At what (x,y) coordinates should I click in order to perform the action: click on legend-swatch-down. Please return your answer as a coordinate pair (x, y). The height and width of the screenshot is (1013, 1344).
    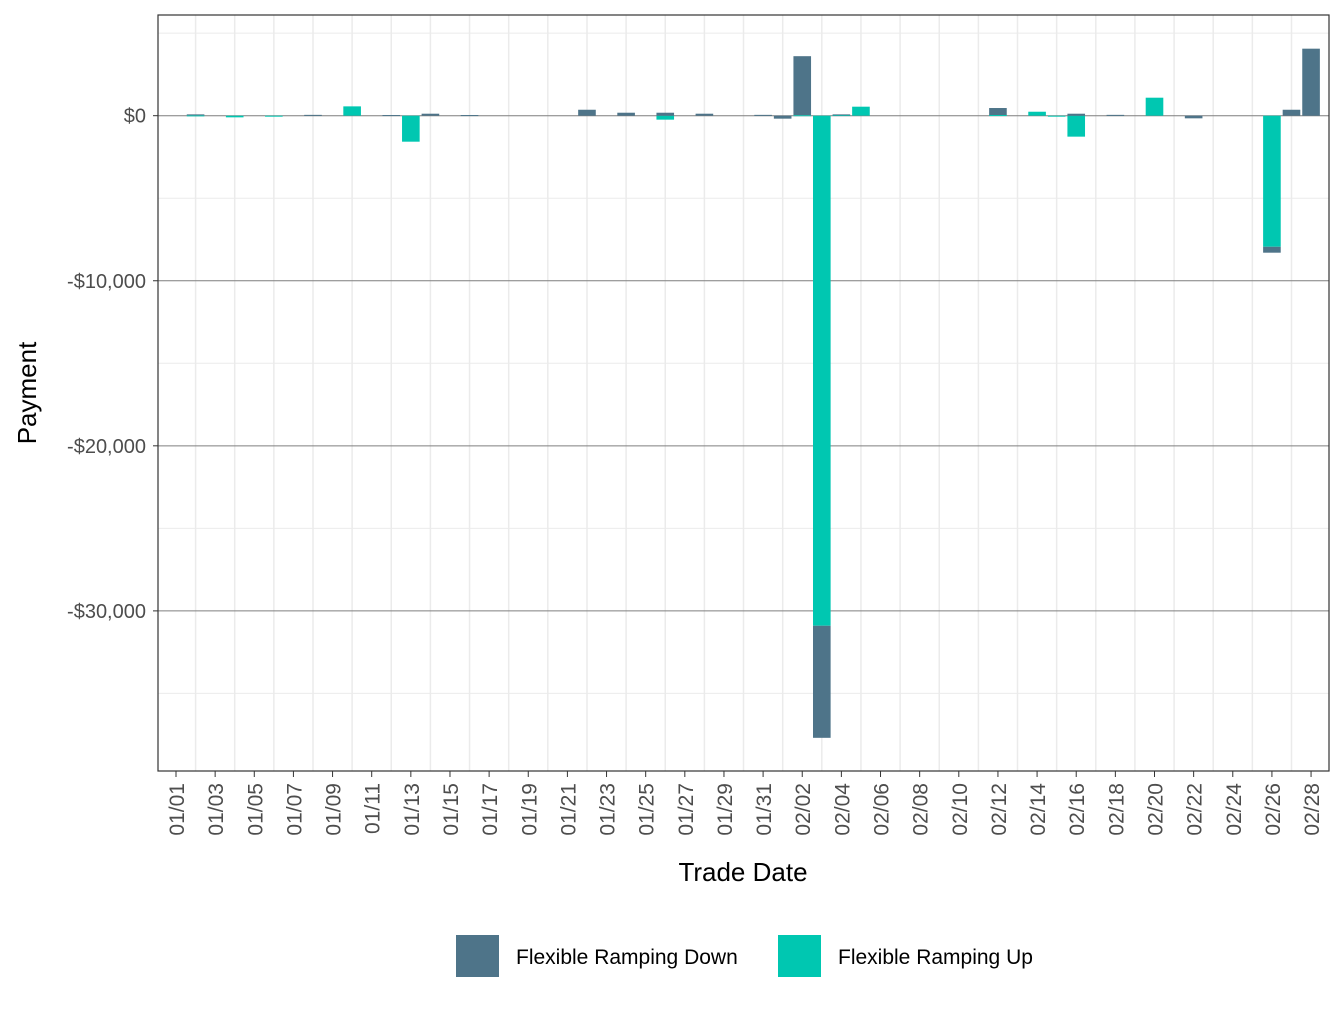
    Looking at the image, I should click on (477, 956).